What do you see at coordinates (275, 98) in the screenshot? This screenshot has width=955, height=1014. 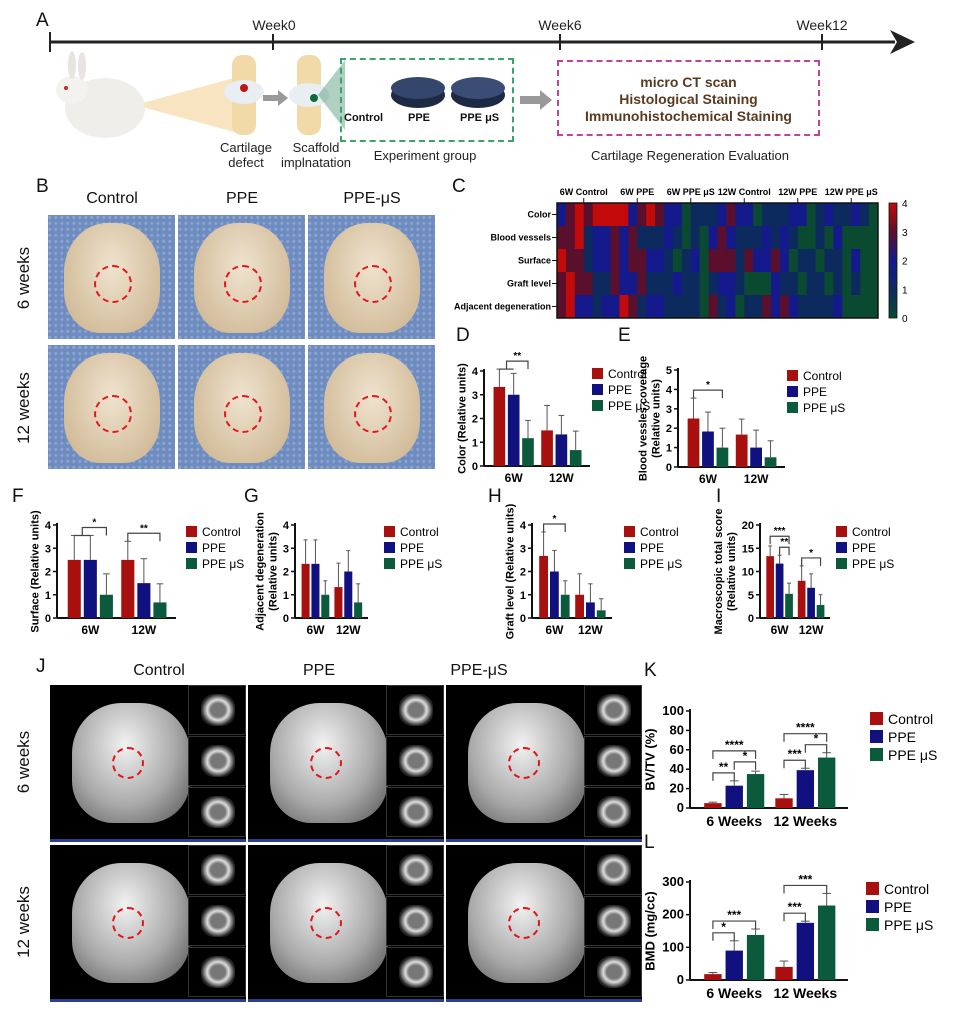 I see `arrow-icon` at bounding box center [275, 98].